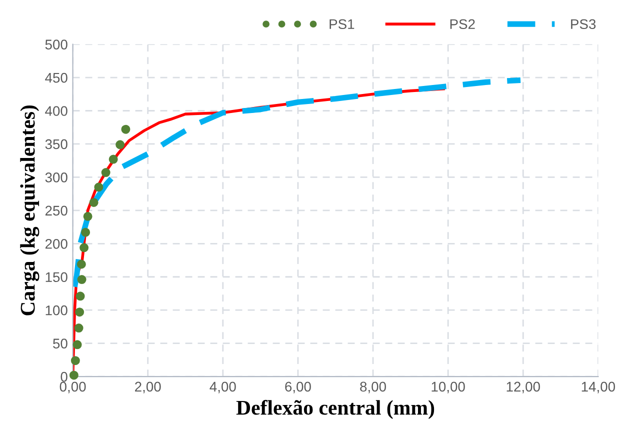 Image resolution: width=633 pixels, height=443 pixels. Describe the element at coordinates (73, 388) in the screenshot. I see `x-tick-label: 0,00` at that location.